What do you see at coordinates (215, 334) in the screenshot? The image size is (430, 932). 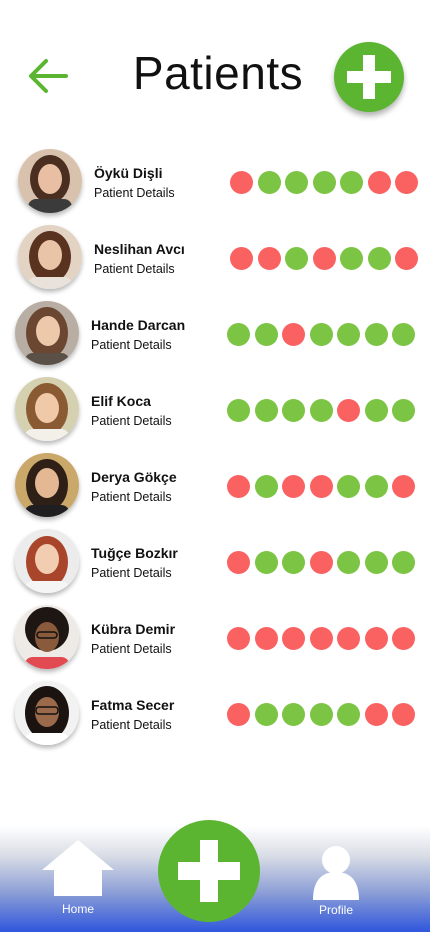 I see `patient-row: Hande Darcan Patient Details` at bounding box center [215, 334].